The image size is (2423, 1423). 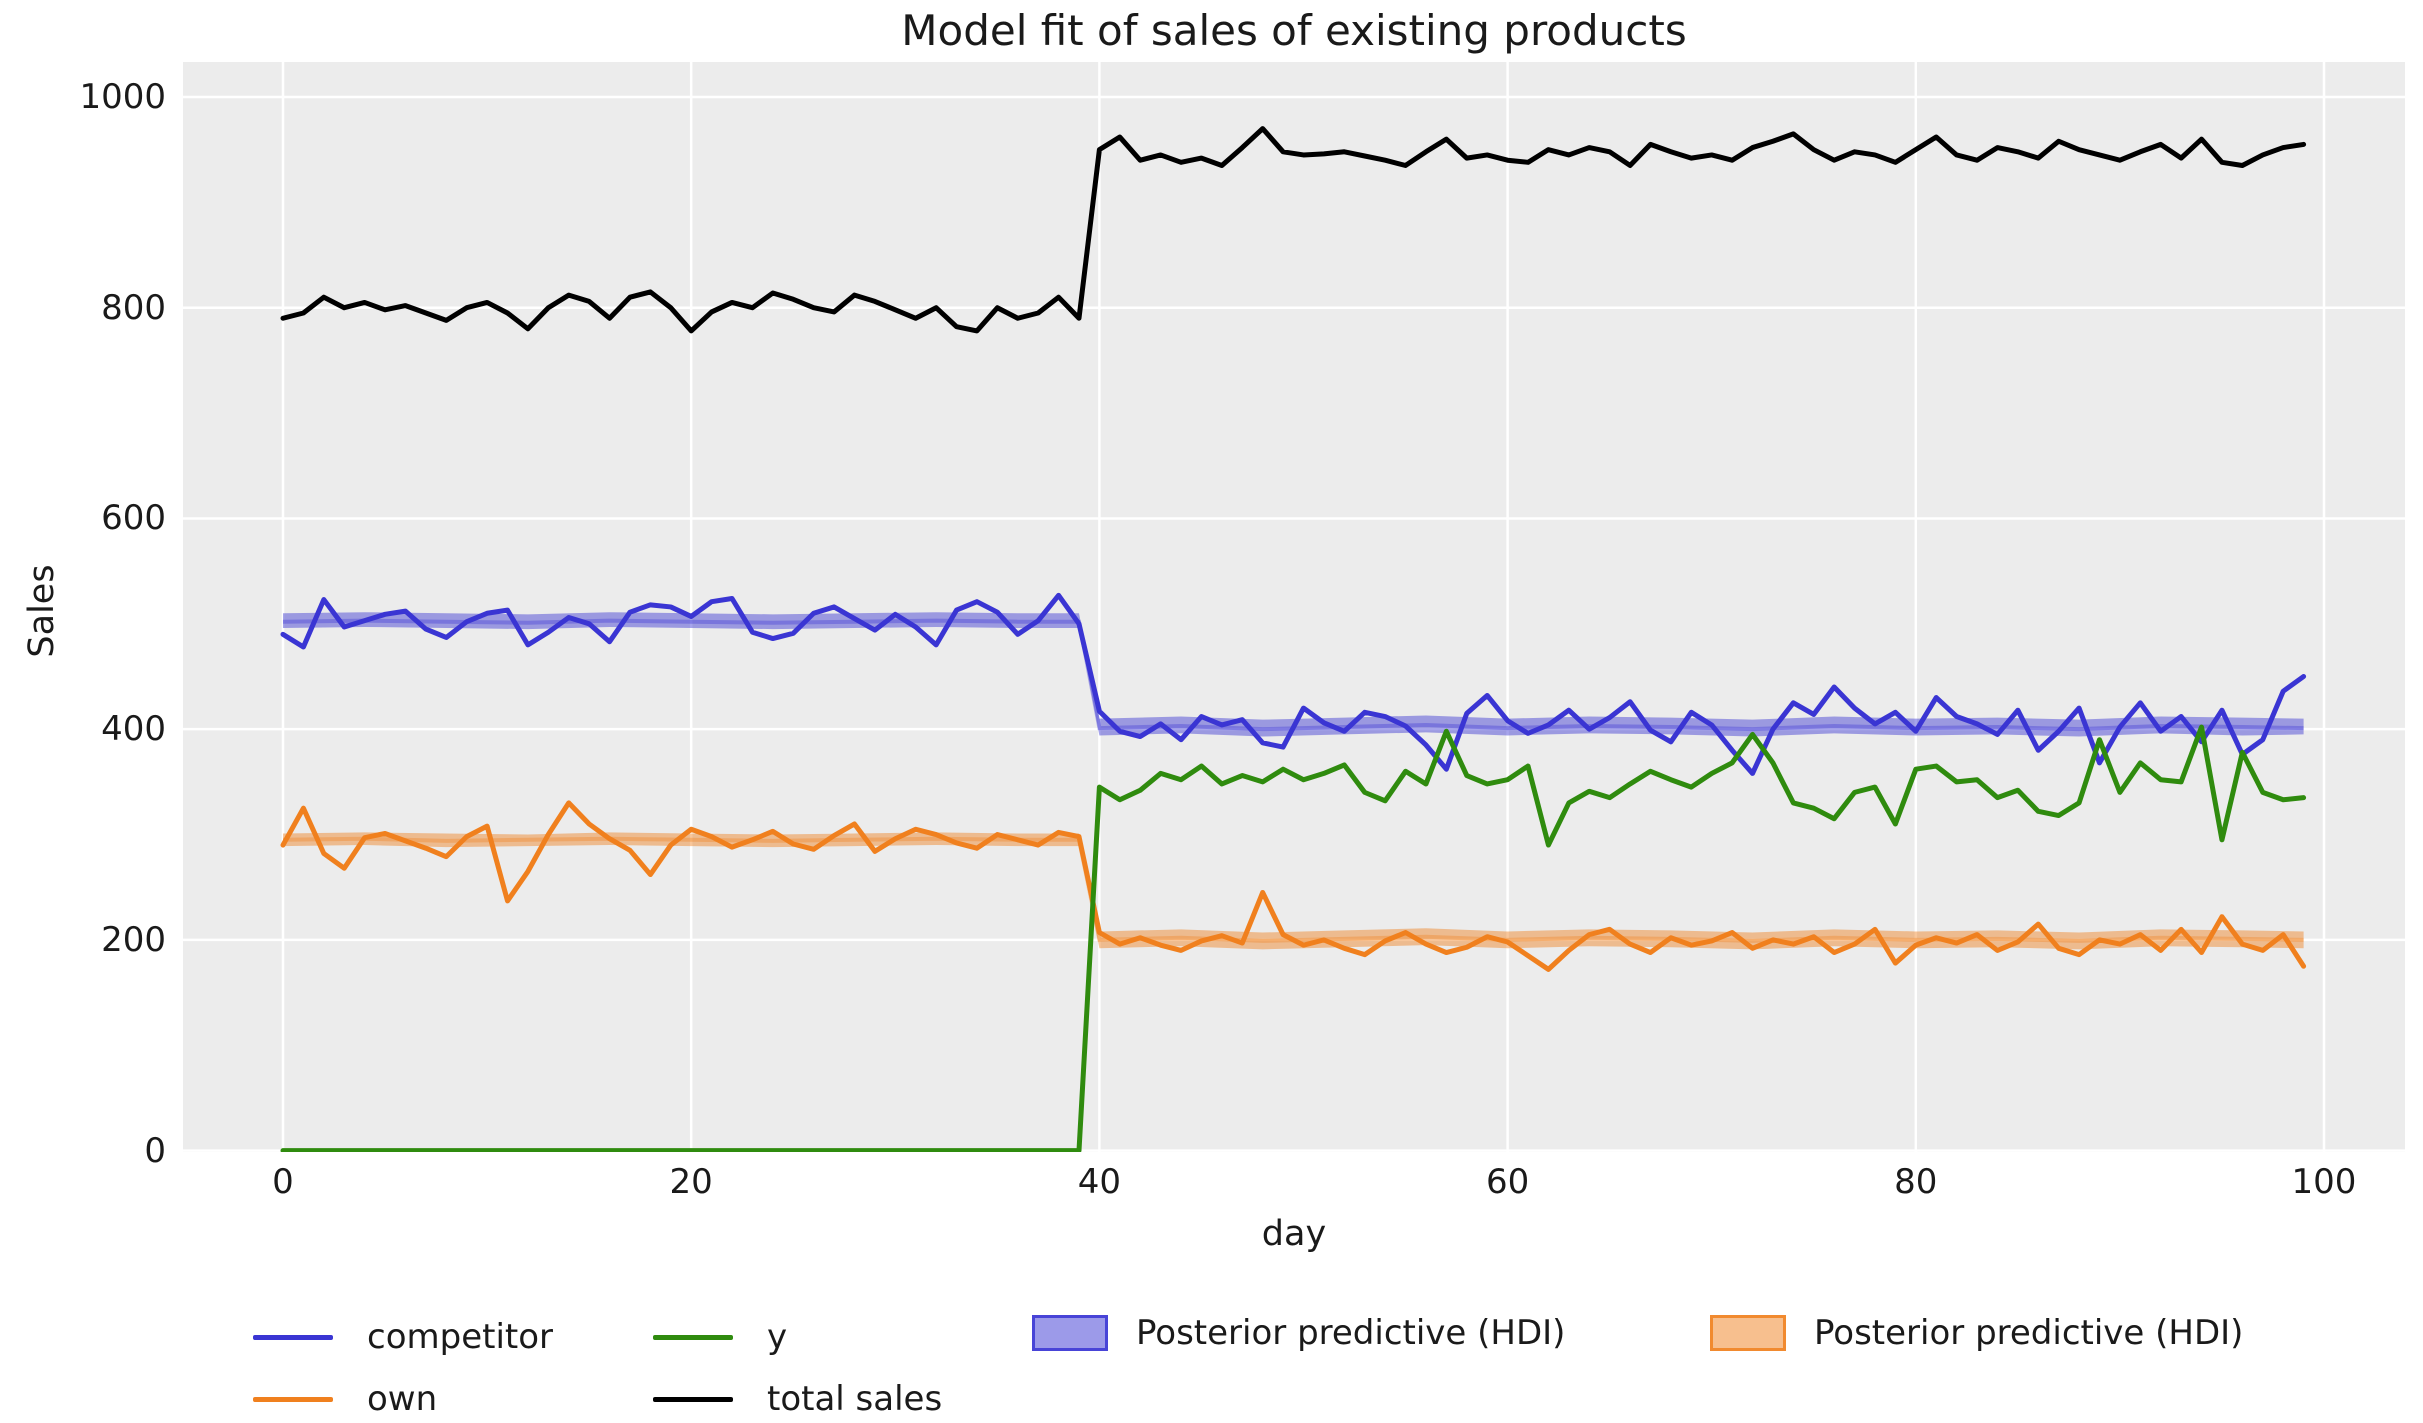 I want to click on x-tick-label: 60, so click(x=1507, y=1182).